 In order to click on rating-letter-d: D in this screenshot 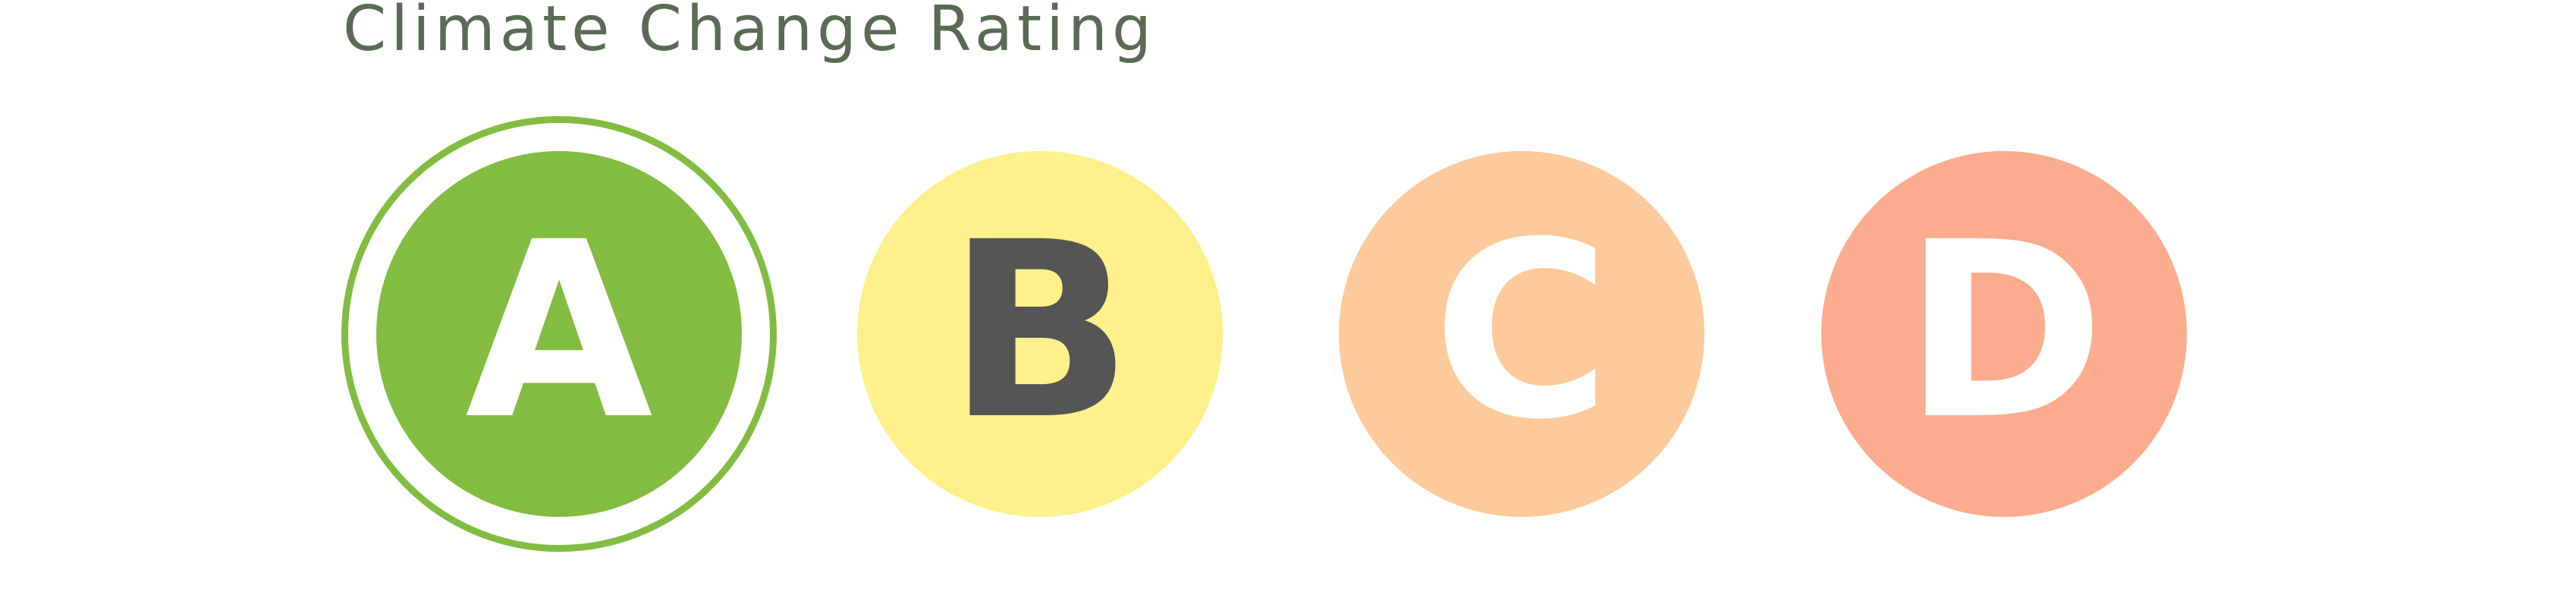, I will do `click(2004, 332)`.